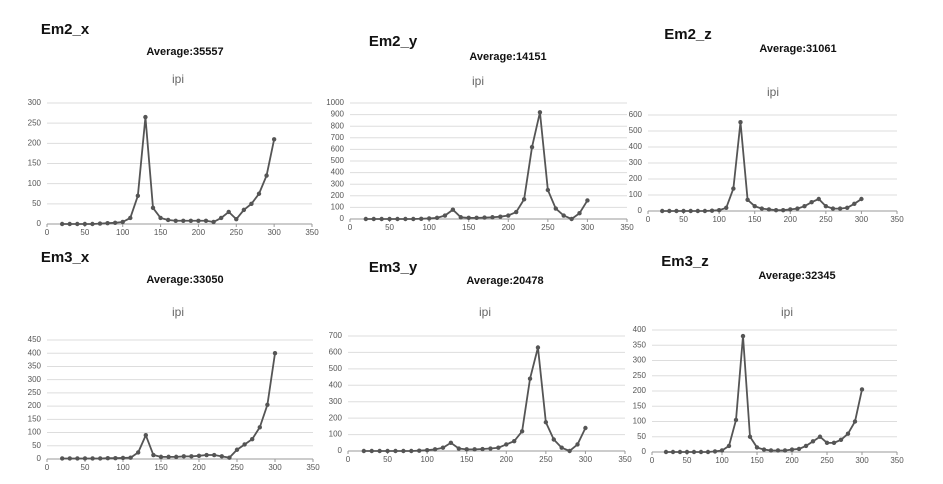 The image size is (943, 484). I want to click on chart-subtitle: Average:14151, so click(507, 57).